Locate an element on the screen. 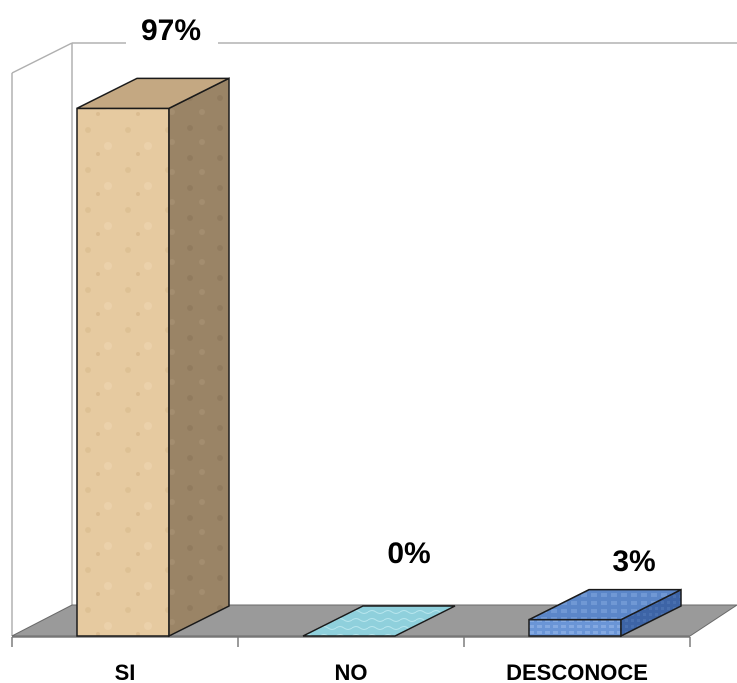 The image size is (737, 683). category-label-no: NO is located at coordinates (351, 671).